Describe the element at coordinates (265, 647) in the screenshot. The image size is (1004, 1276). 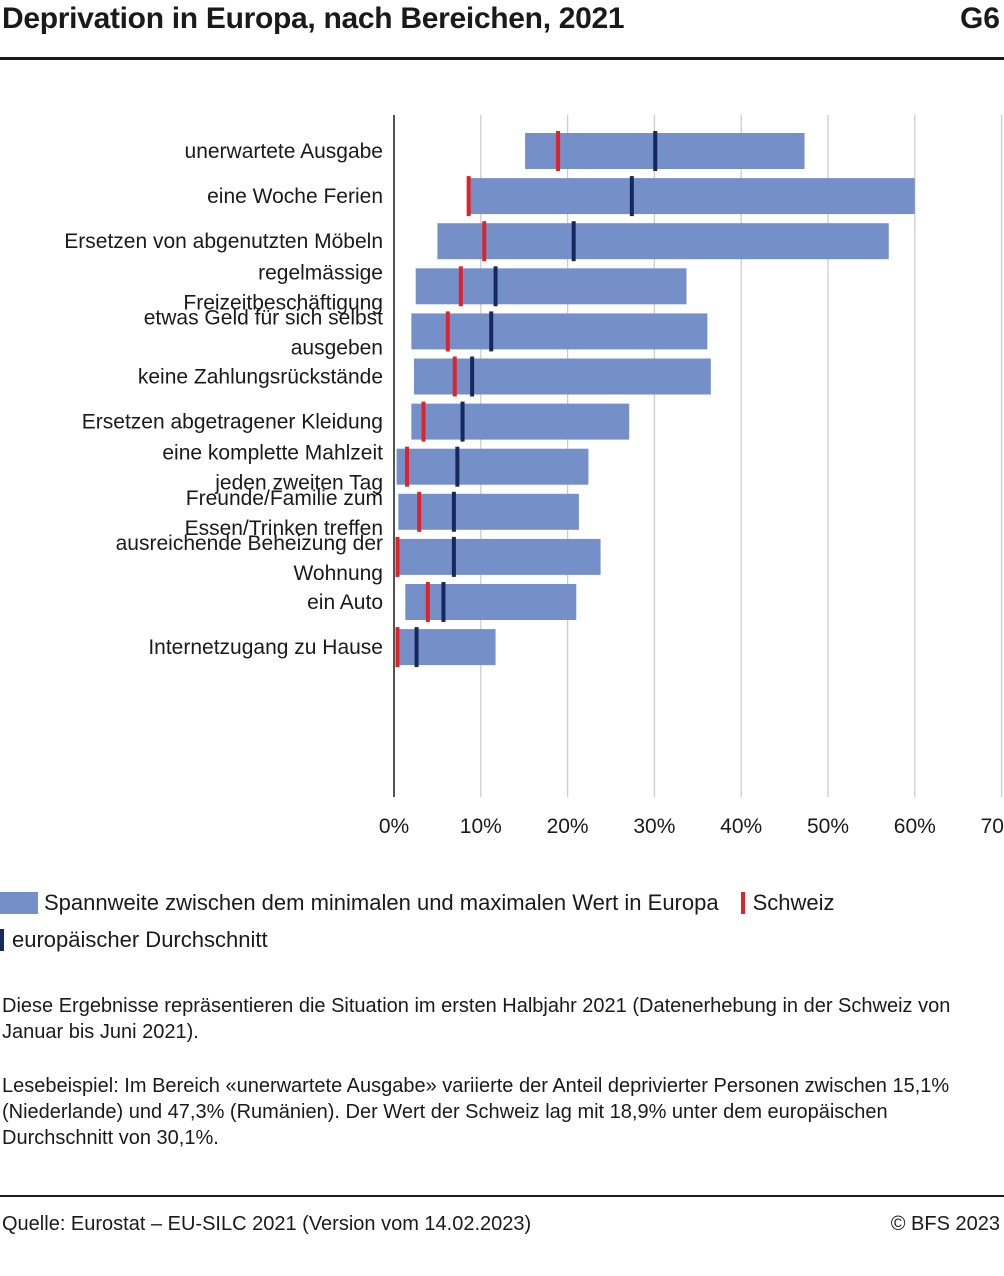
I see `category-label: Internetzugang zu Hause` at that location.